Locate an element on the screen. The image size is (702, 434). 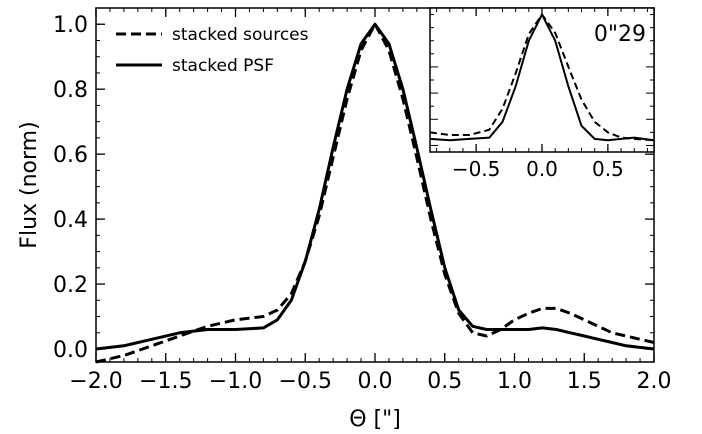
x-tick-label: −1.0 is located at coordinates (235, 381).